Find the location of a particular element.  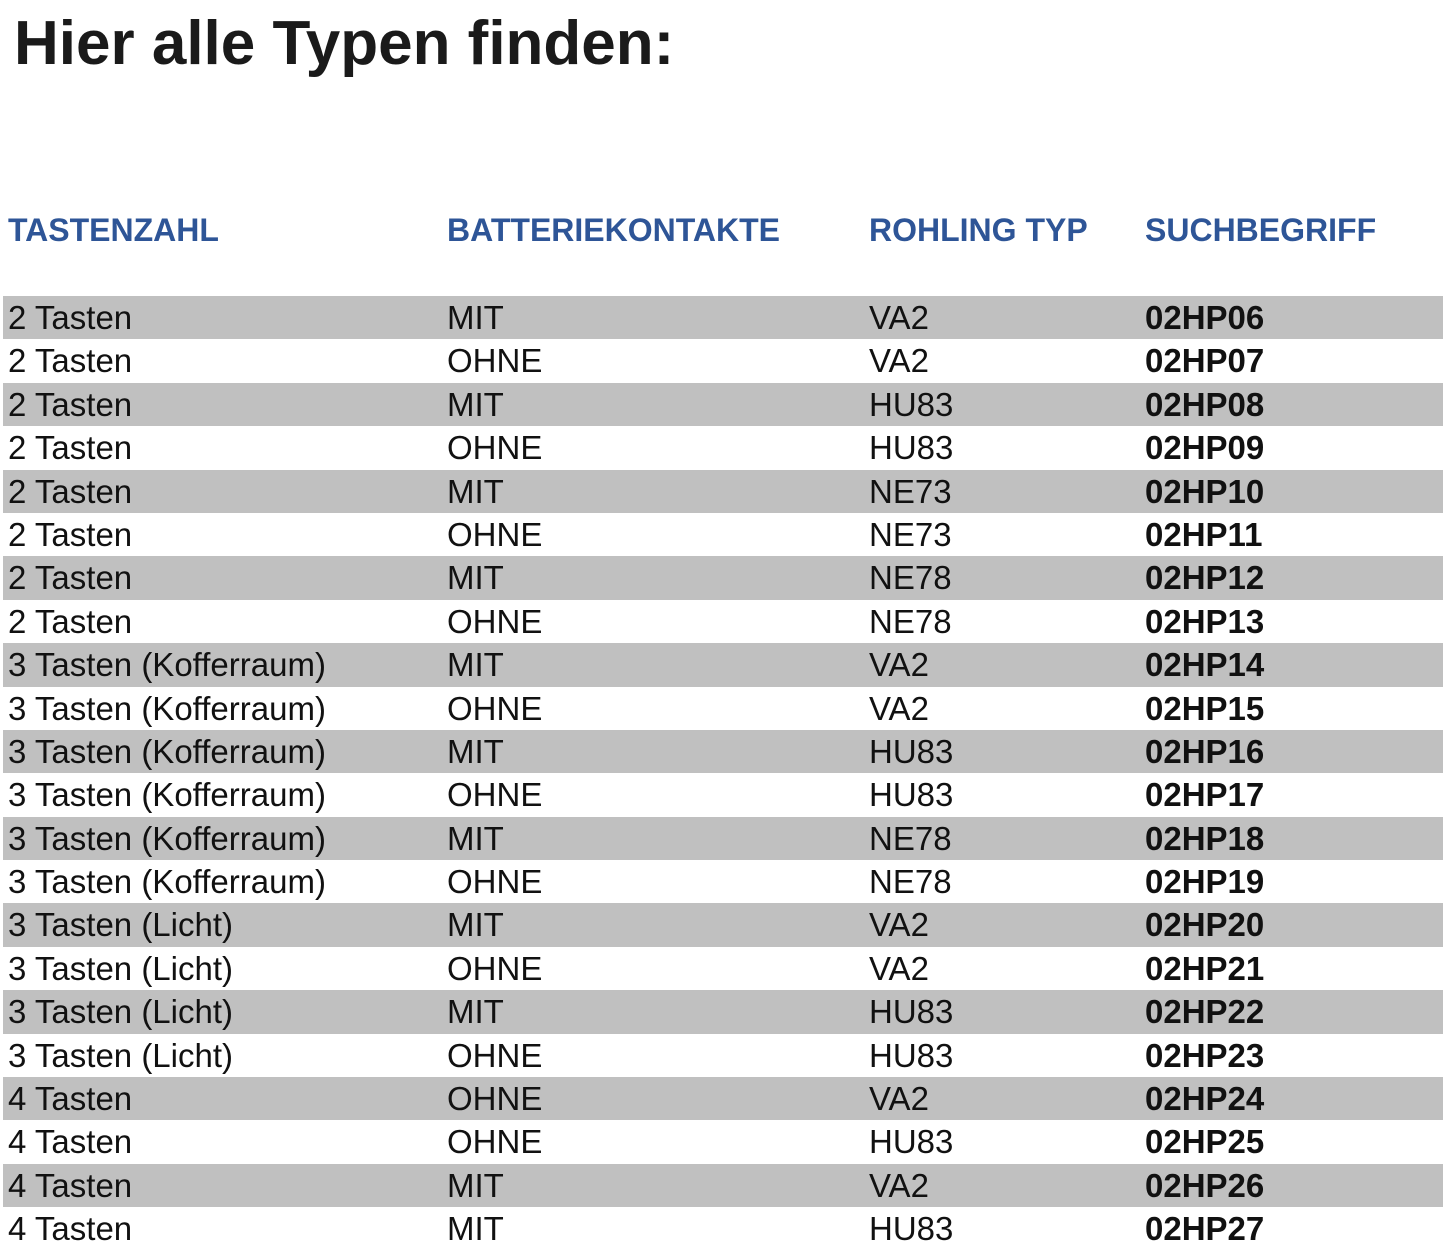

table-row: 4 Tasten MIT HU83 02HP27 is located at coordinates (723, 1228).